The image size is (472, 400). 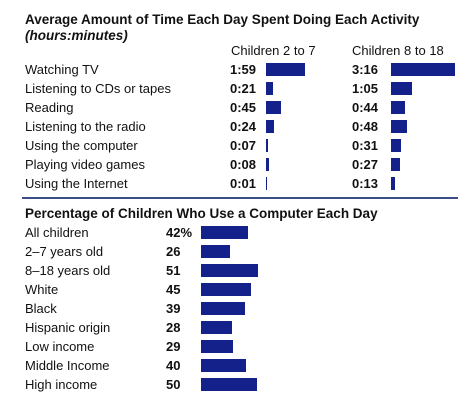 What do you see at coordinates (76, 183) in the screenshot?
I see `activity-label: Using the Internet` at bounding box center [76, 183].